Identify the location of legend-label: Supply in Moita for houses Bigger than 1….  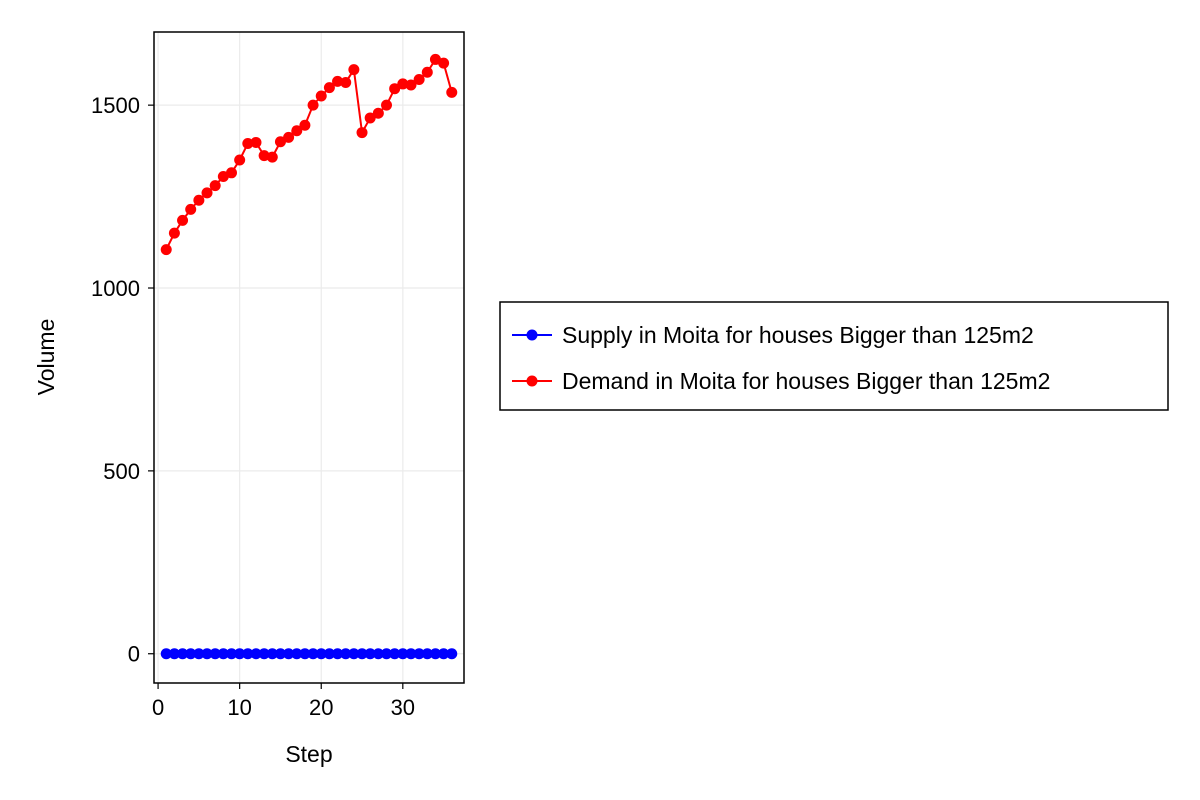
(798, 335).